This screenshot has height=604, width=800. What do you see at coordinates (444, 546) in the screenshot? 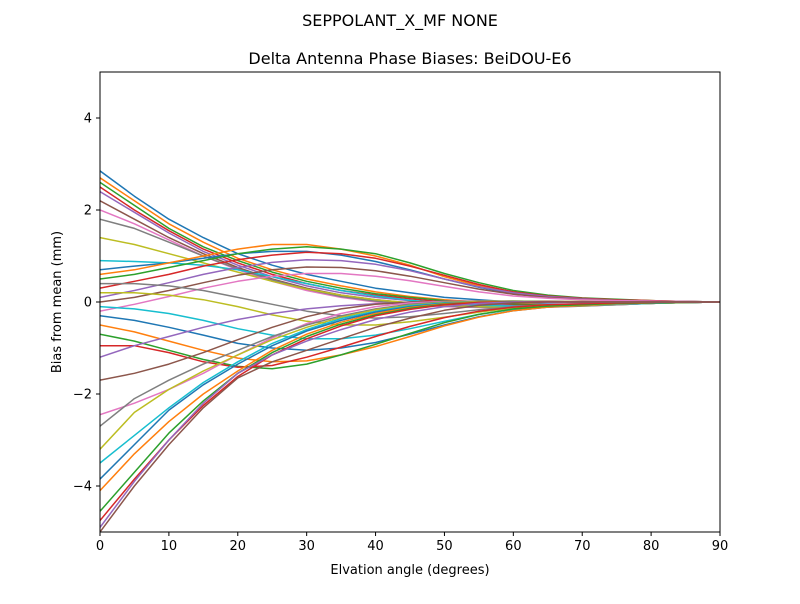
I see `x-tick-label: 50` at bounding box center [444, 546].